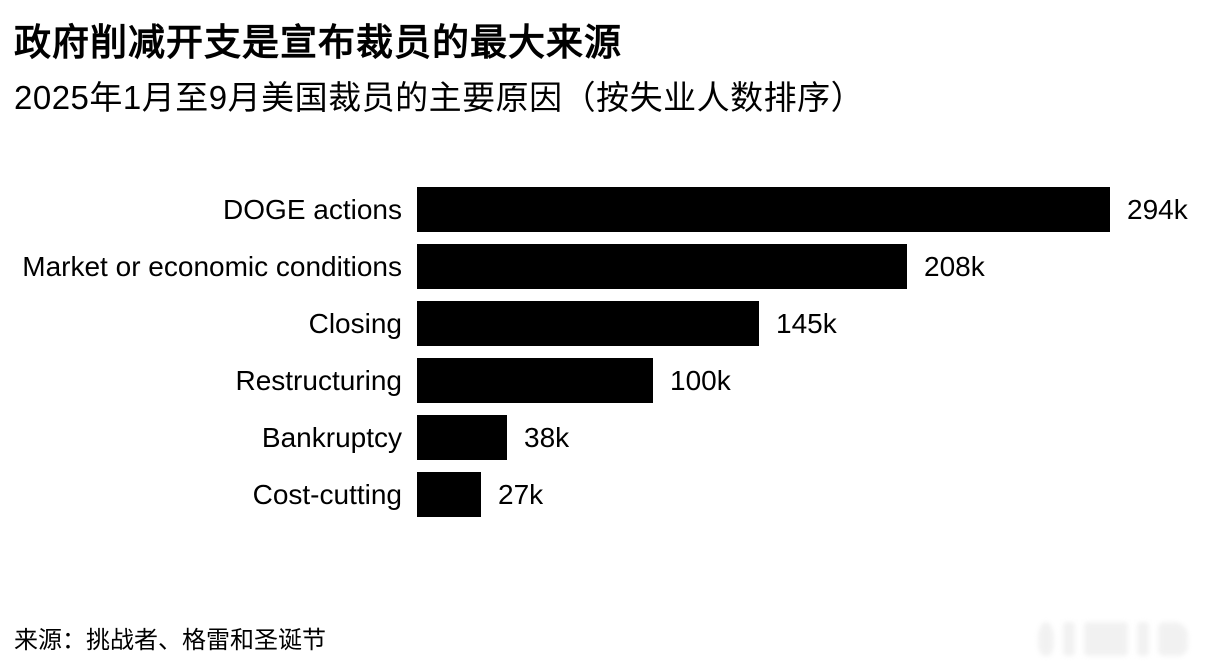  What do you see at coordinates (700, 380) in the screenshot?
I see `bar-value-label: 100k` at bounding box center [700, 380].